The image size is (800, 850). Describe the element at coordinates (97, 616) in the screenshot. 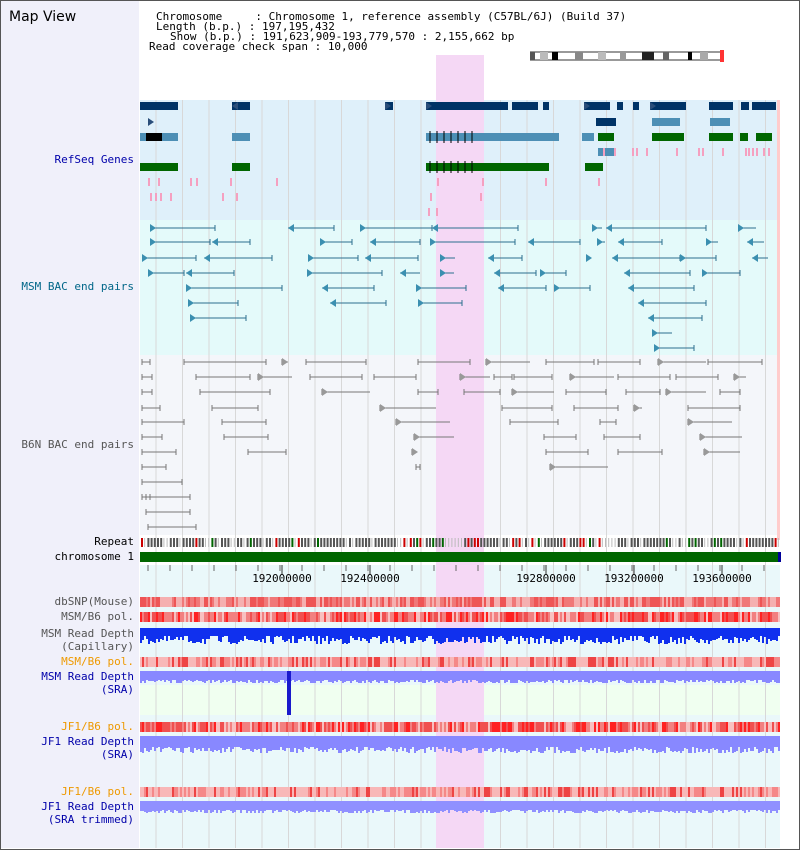

I see `track-label-msm-b6-pol-1: MSM/B6 pol.` at that location.